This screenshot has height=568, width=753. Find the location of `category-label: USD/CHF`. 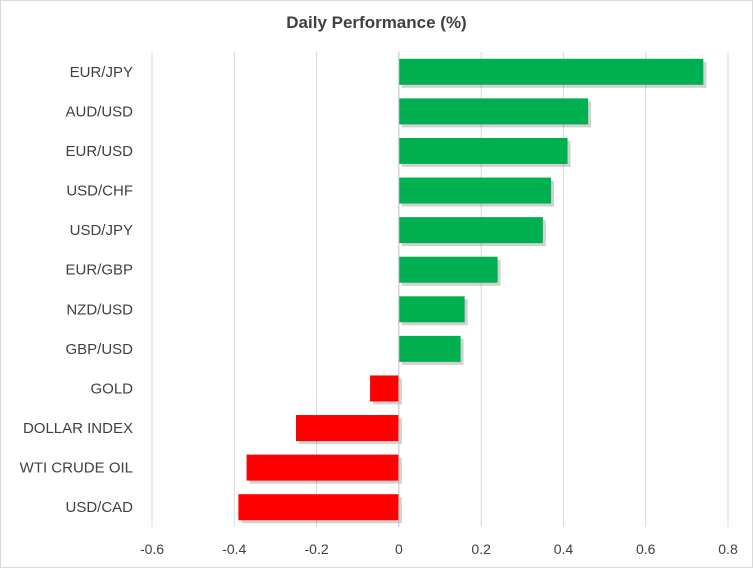

category-label: USD/CHF is located at coordinates (99, 191).